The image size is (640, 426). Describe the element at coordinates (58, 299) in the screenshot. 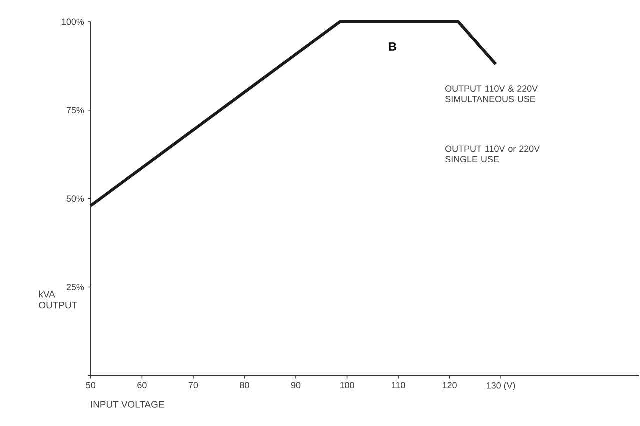

I see `y-axis-title: kVA OUTPUT` at that location.